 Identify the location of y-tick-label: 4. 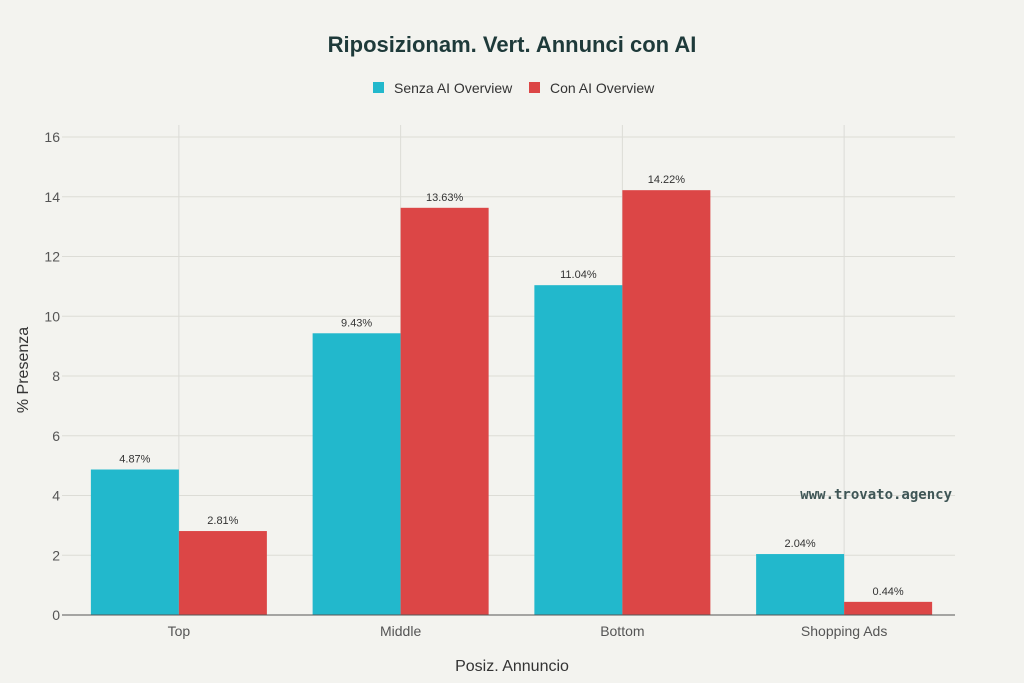
(56, 496).